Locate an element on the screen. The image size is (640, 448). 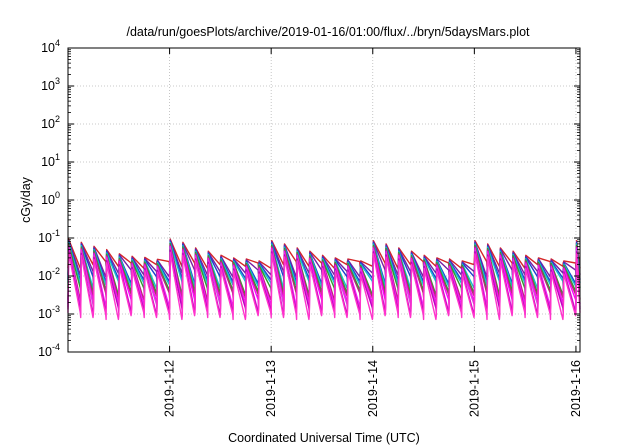
series-group is located at coordinates (324, 279).